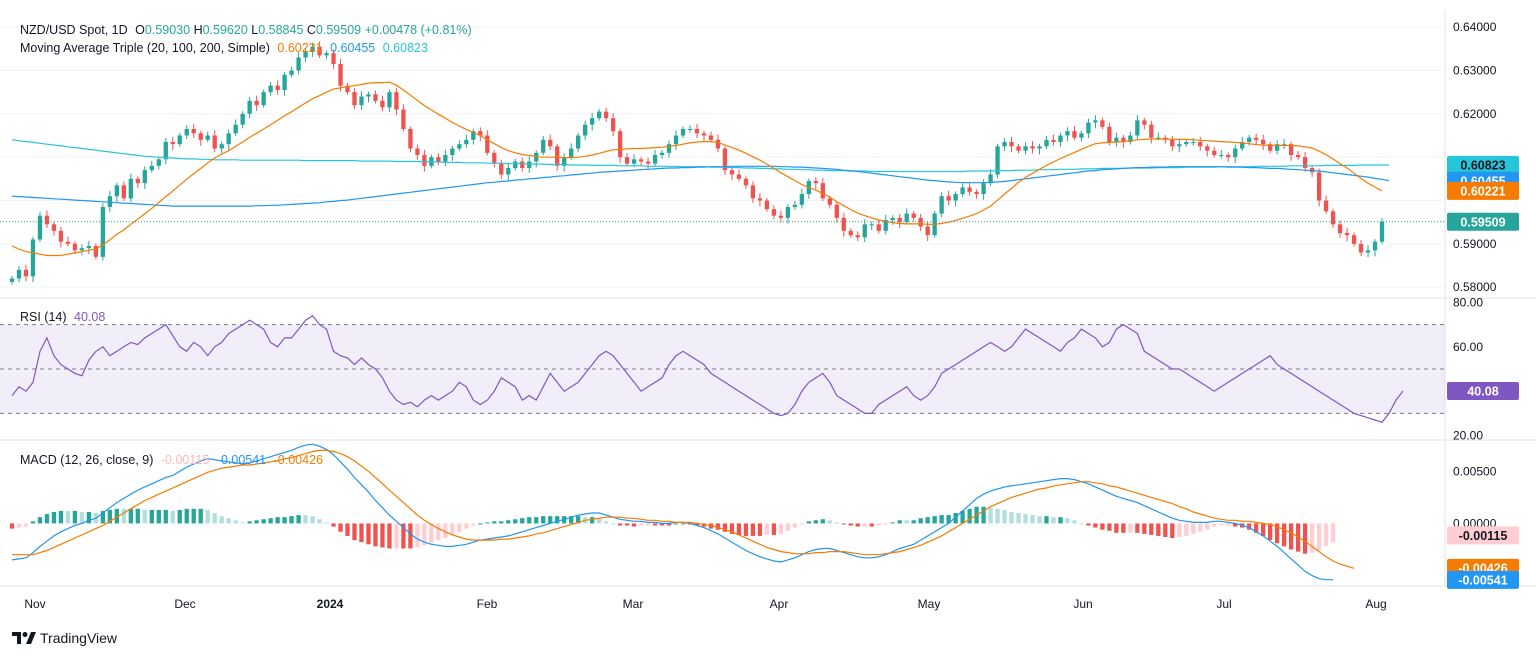 The height and width of the screenshot is (664, 1536). Describe the element at coordinates (255, 30) in the screenshot. I see `low-label: L` at that location.